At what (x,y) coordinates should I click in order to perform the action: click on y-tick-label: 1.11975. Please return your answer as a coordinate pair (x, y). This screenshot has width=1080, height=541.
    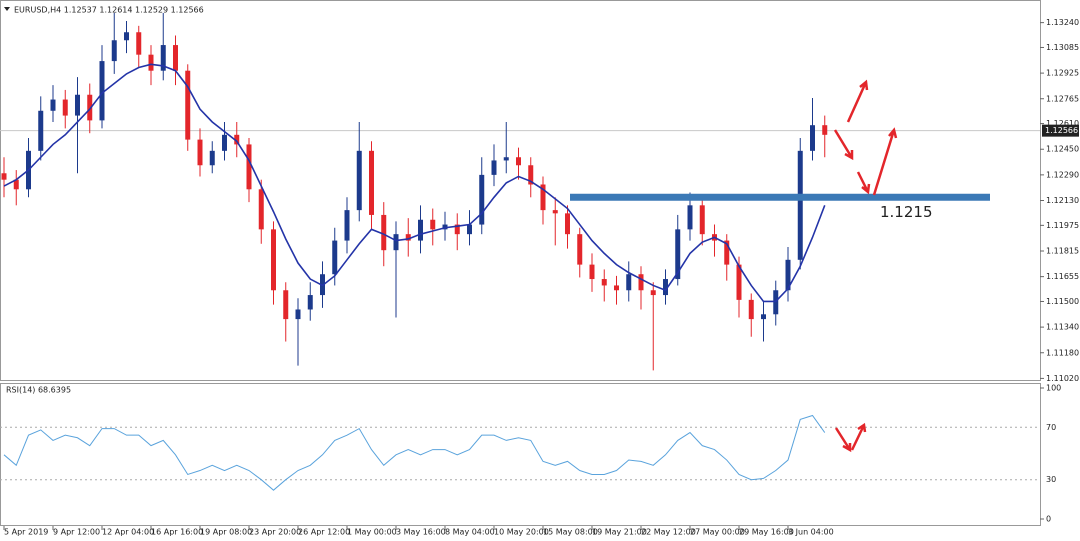
    Looking at the image, I should click on (1062, 225).